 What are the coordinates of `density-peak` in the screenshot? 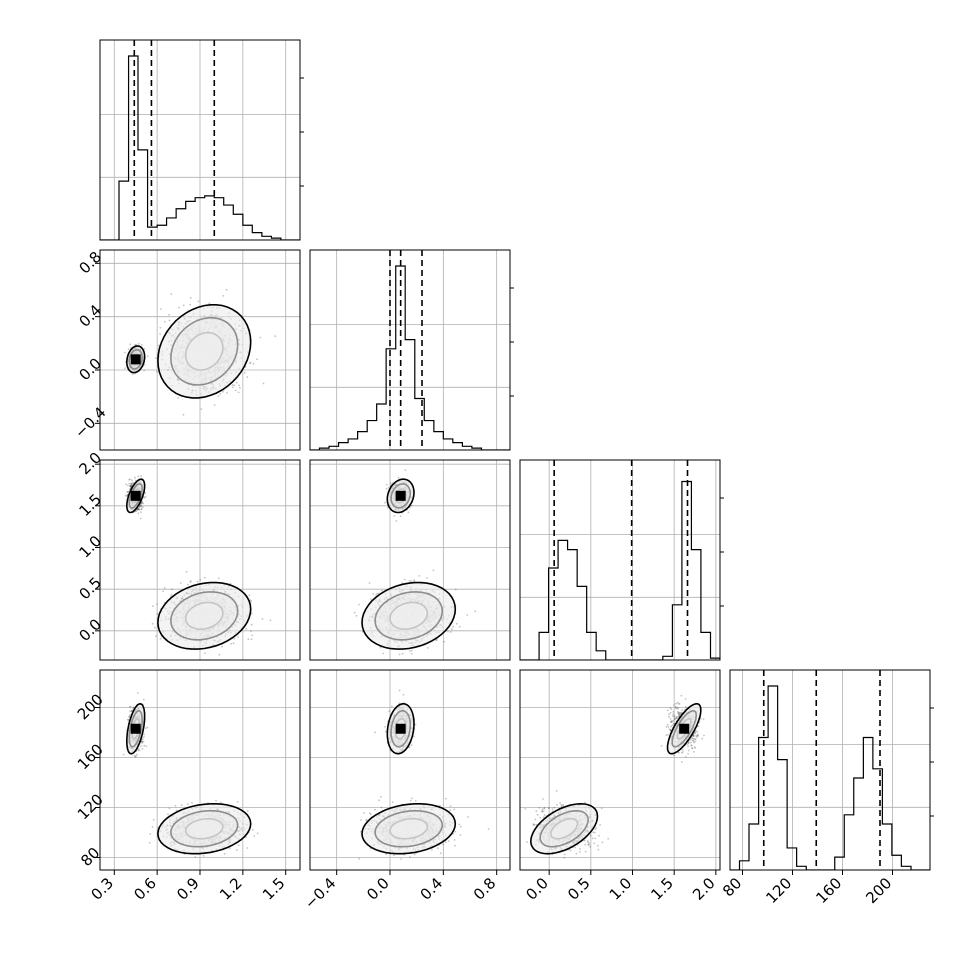 It's located at (400, 495).